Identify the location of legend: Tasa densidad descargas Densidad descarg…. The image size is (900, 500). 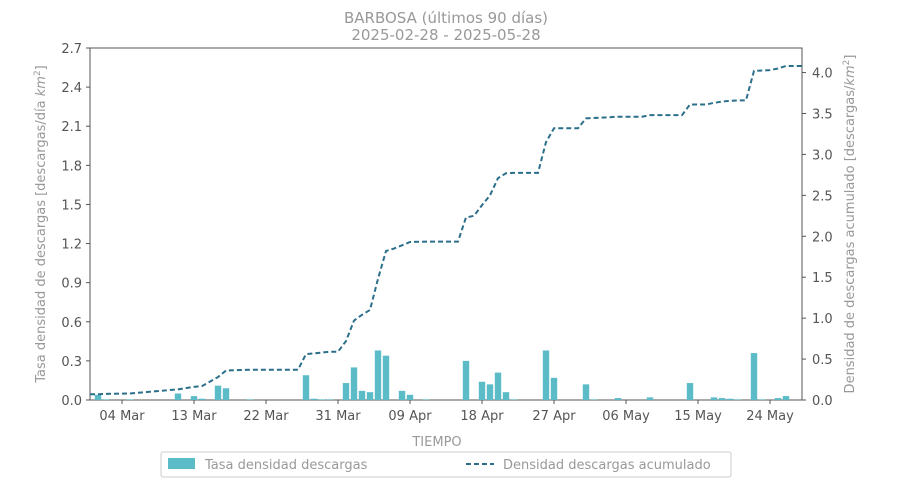
(446, 464).